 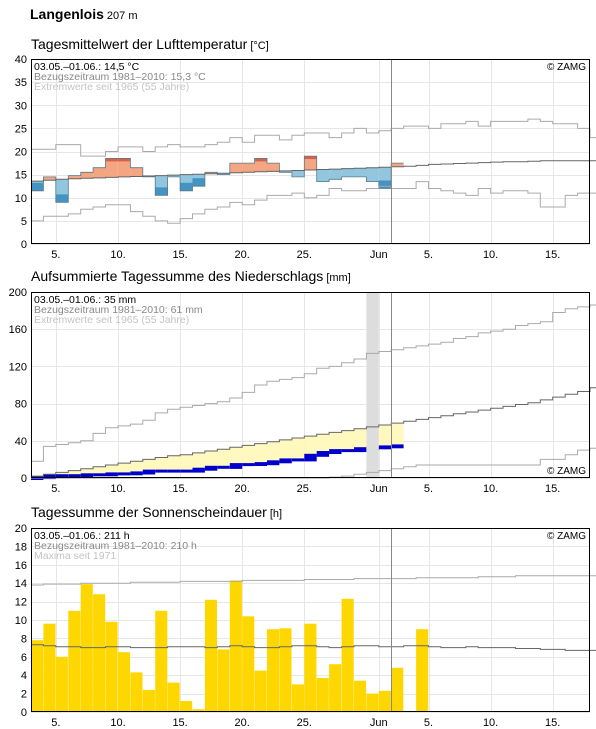 I want to click on temperature-y-tick-label: 10, so click(x=21, y=199).